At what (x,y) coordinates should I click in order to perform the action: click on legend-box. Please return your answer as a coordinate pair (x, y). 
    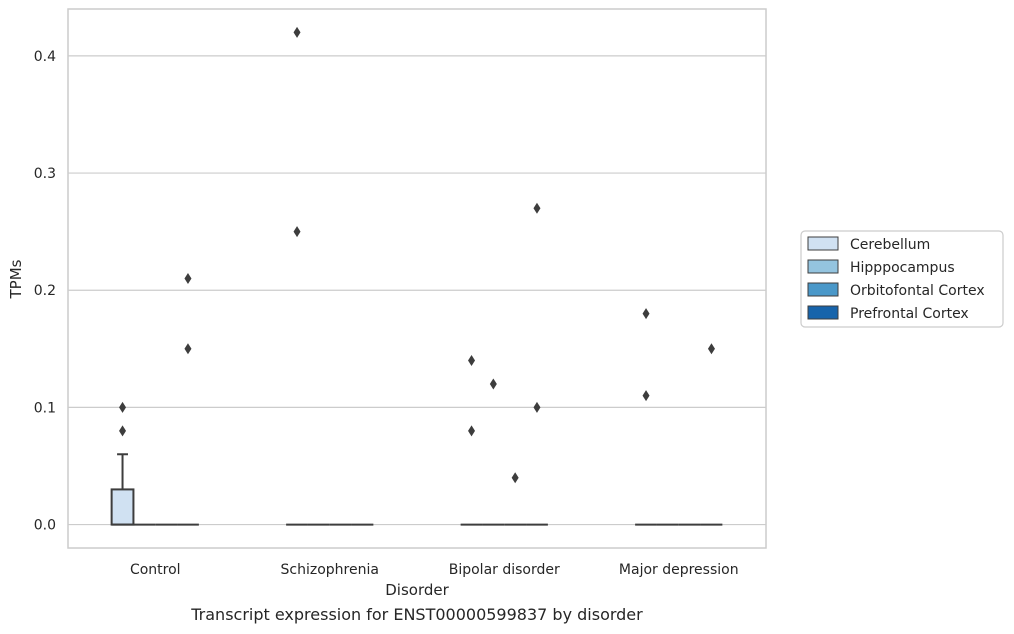
    Looking at the image, I should click on (902, 279).